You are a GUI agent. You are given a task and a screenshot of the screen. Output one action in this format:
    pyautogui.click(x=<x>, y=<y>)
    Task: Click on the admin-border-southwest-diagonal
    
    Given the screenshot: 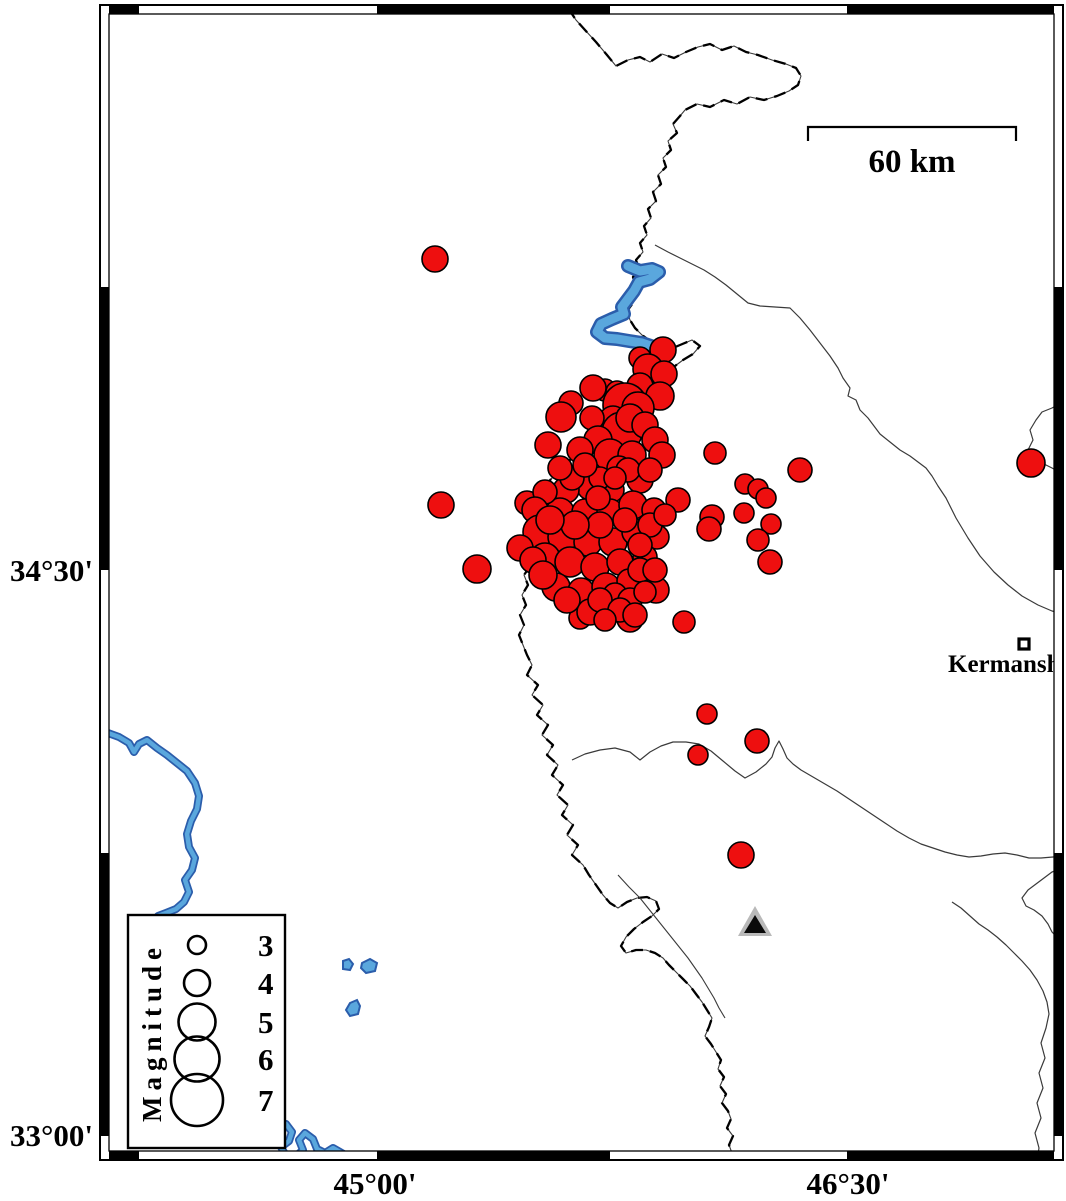 What is the action you would take?
    pyautogui.click(x=671, y=946)
    